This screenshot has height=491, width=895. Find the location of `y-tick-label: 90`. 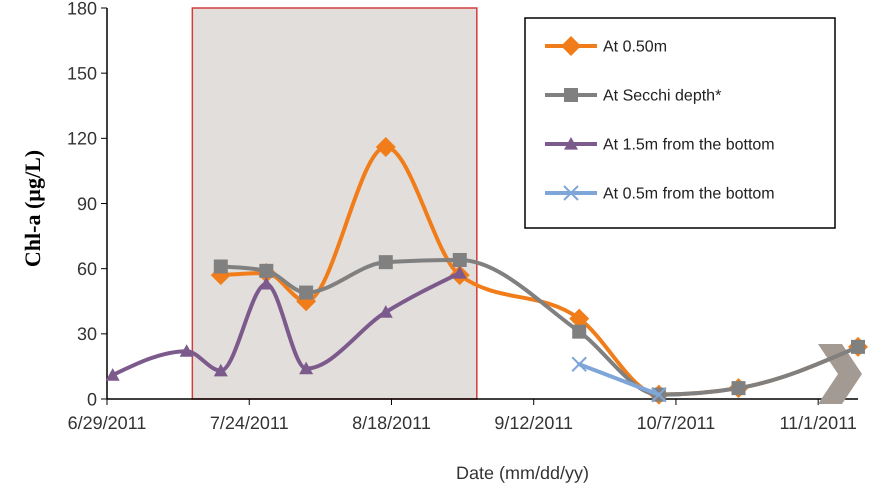

y-tick-label: 90 is located at coordinates (86, 204).